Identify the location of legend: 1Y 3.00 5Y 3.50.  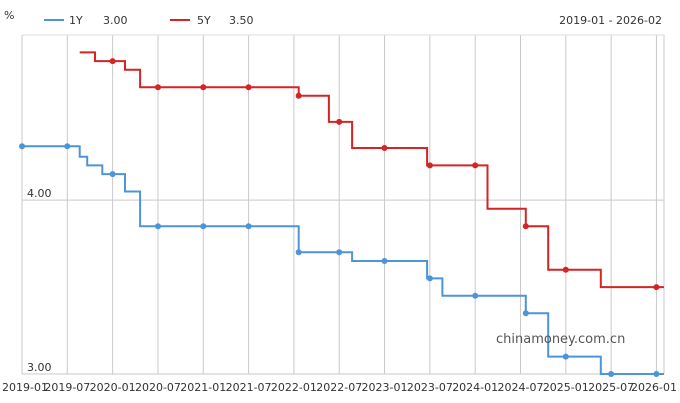
(149, 20).